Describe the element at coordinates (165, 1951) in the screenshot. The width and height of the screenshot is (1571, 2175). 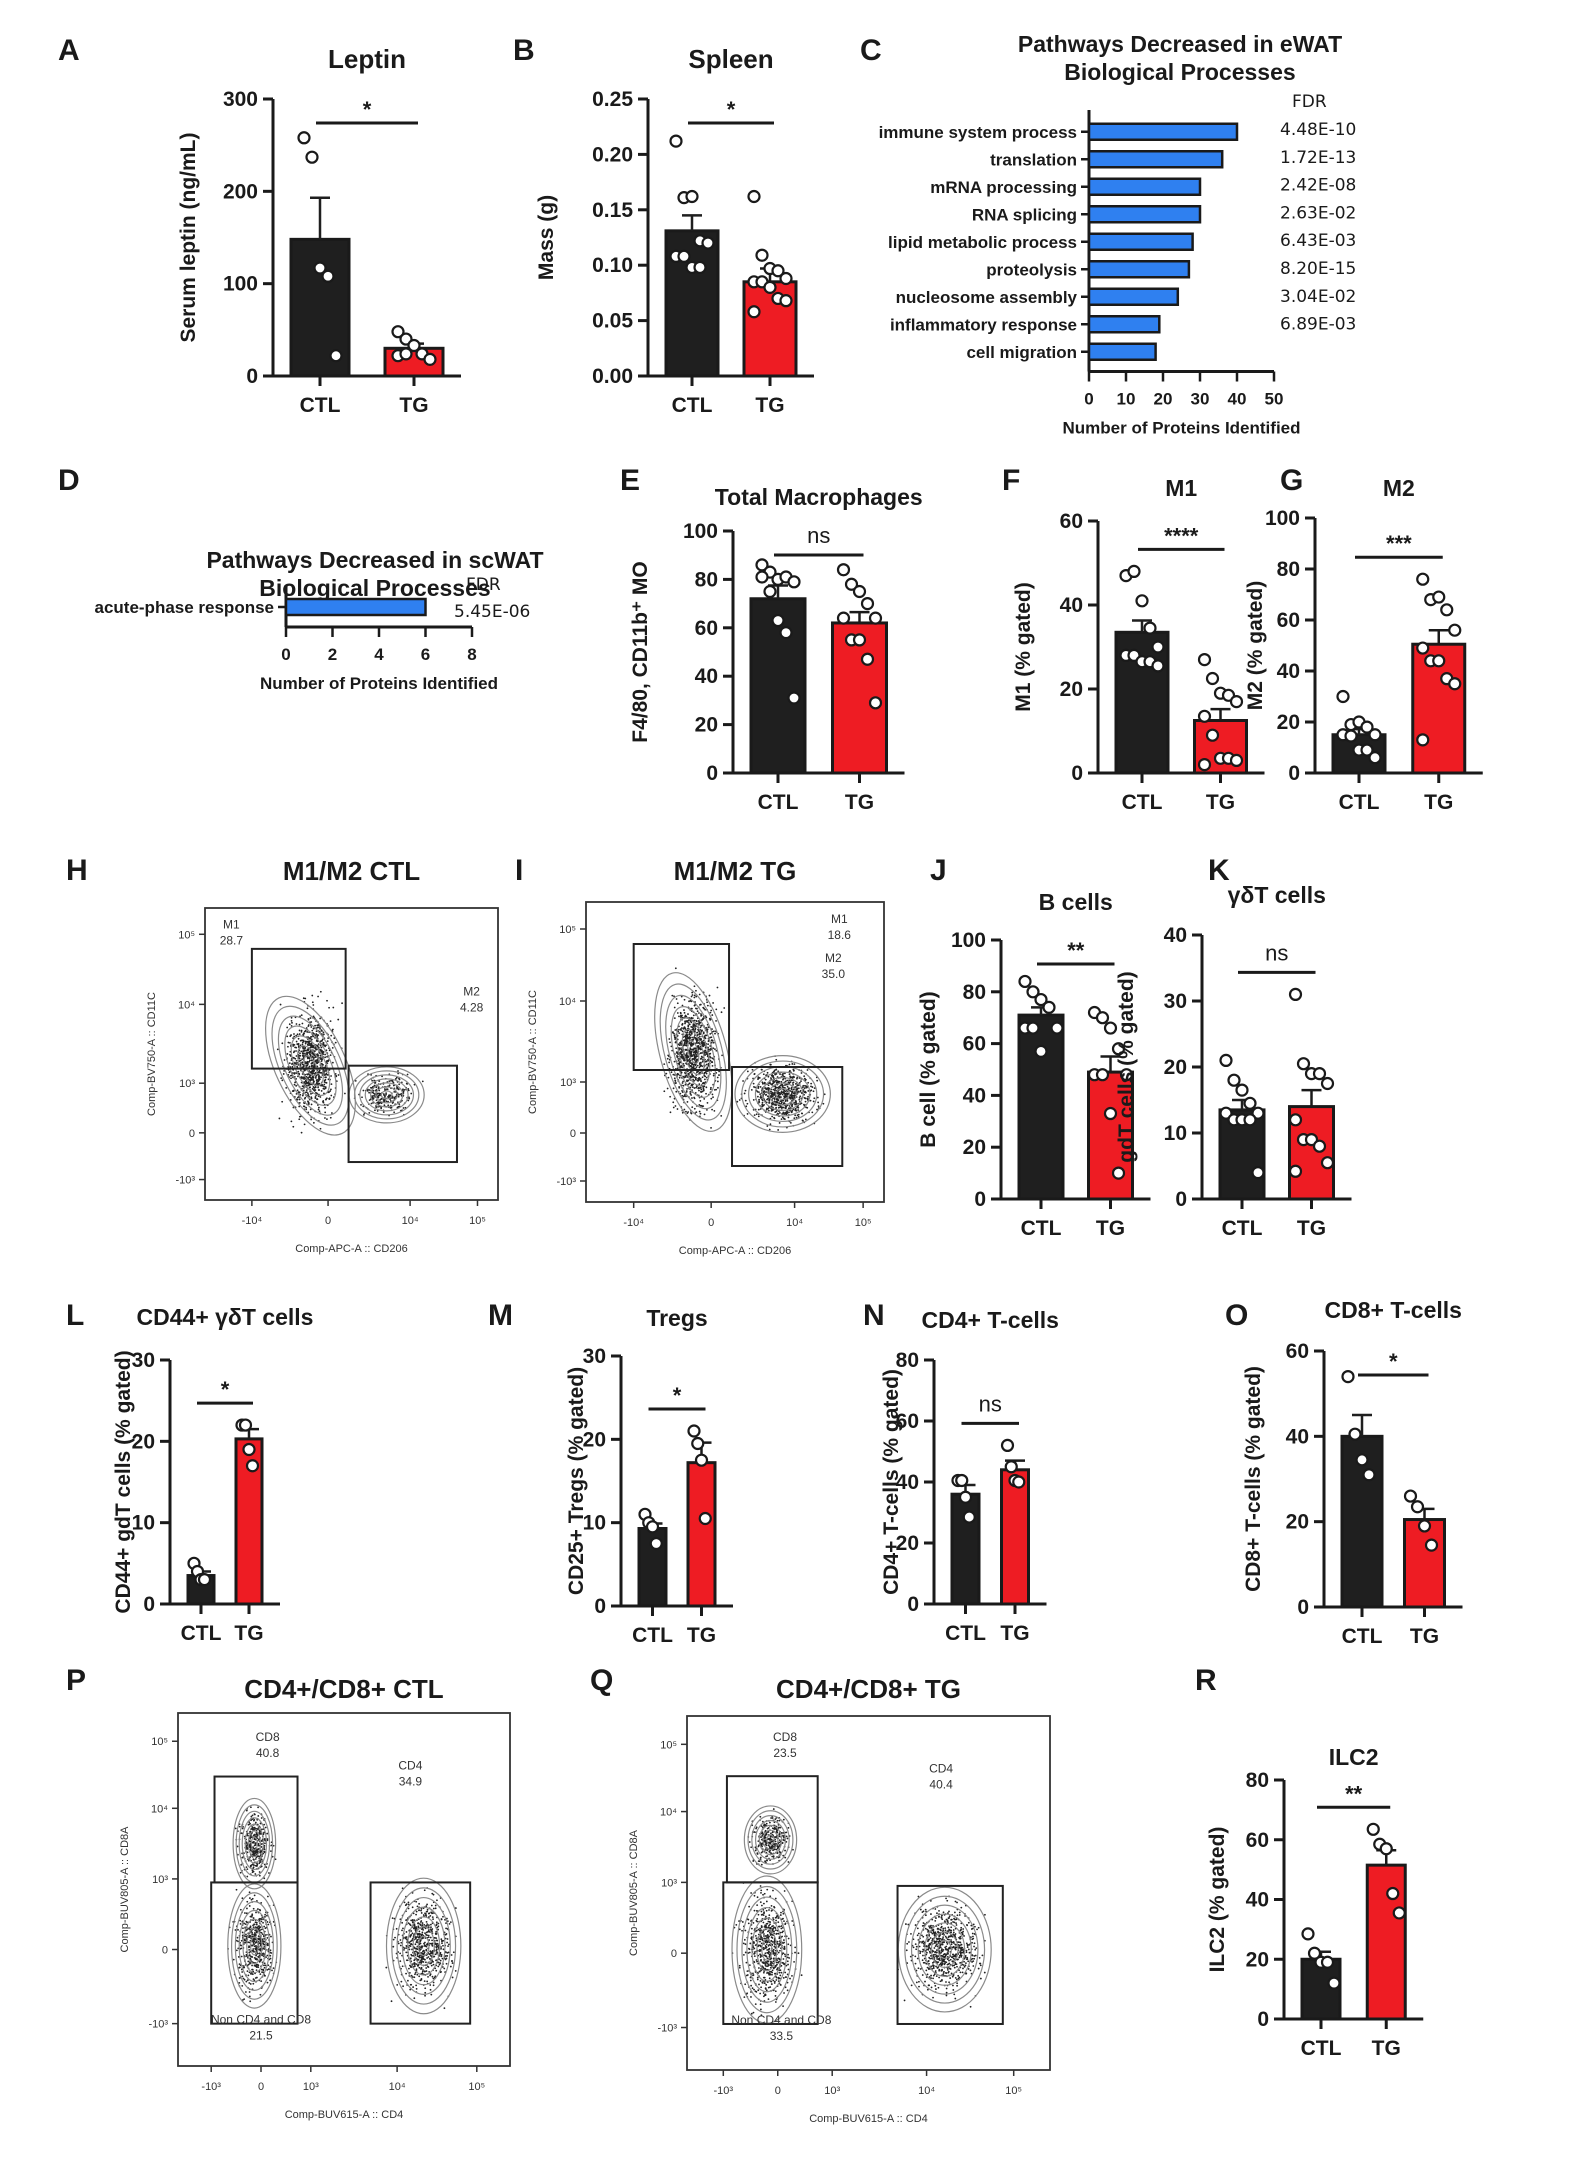
I see `y-tick-label: 0` at that location.